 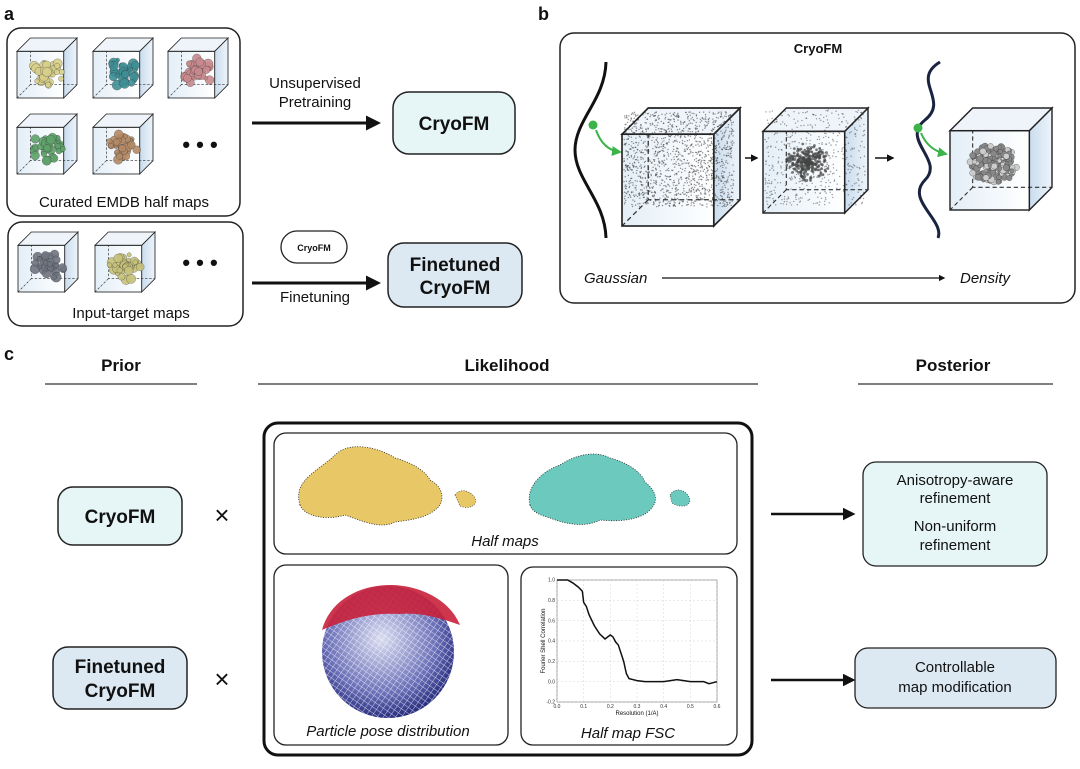 I want to click on gaussian-curve, so click(x=590, y=150).